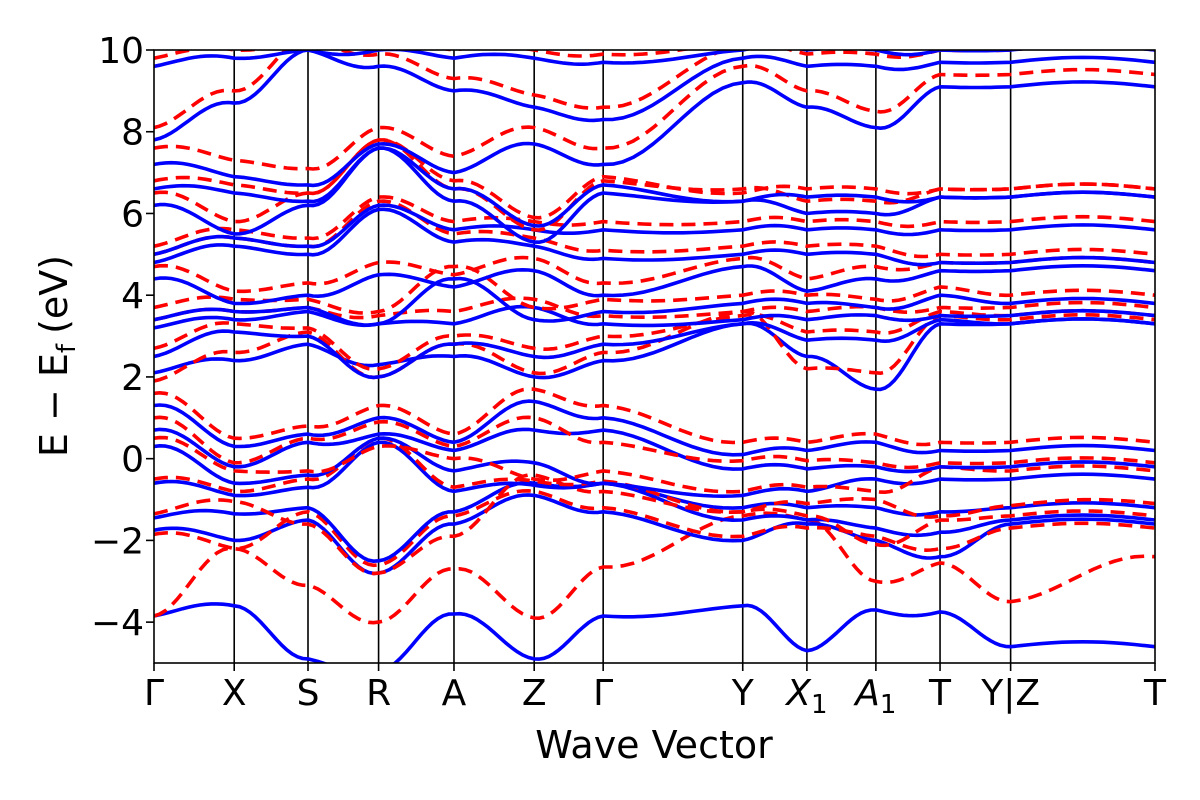  Describe the element at coordinates (454, 693) in the screenshot. I see `x-tick-label: A` at that location.